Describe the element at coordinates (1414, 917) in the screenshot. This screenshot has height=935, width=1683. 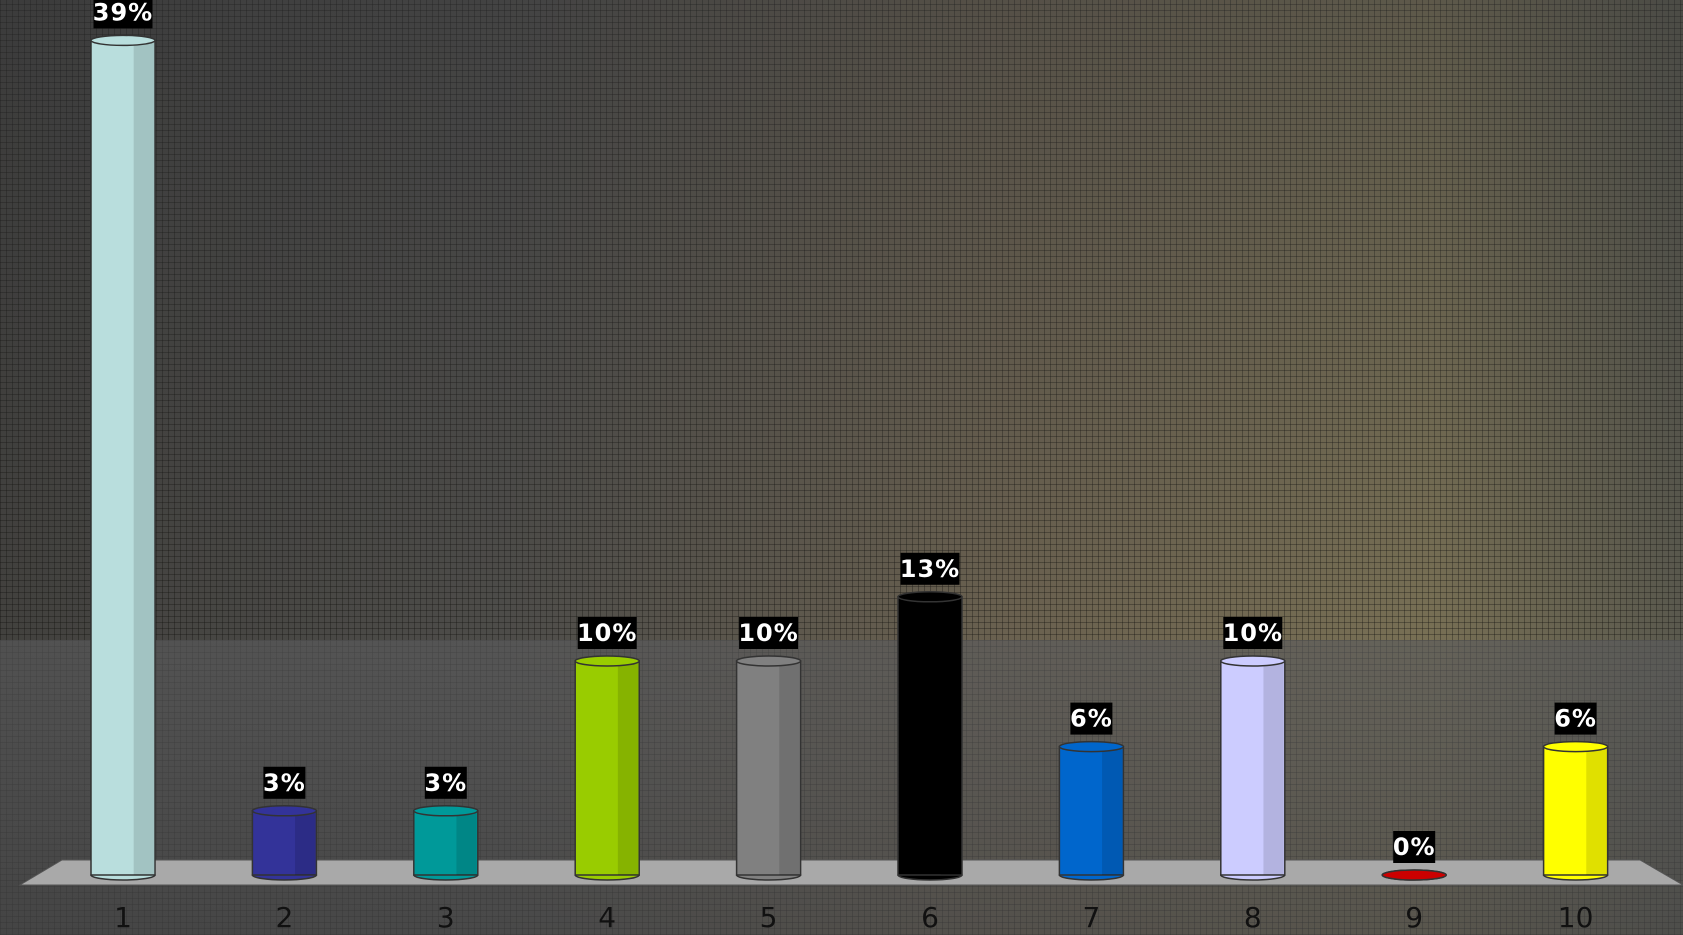
I see `x-tick-label: 9` at that location.